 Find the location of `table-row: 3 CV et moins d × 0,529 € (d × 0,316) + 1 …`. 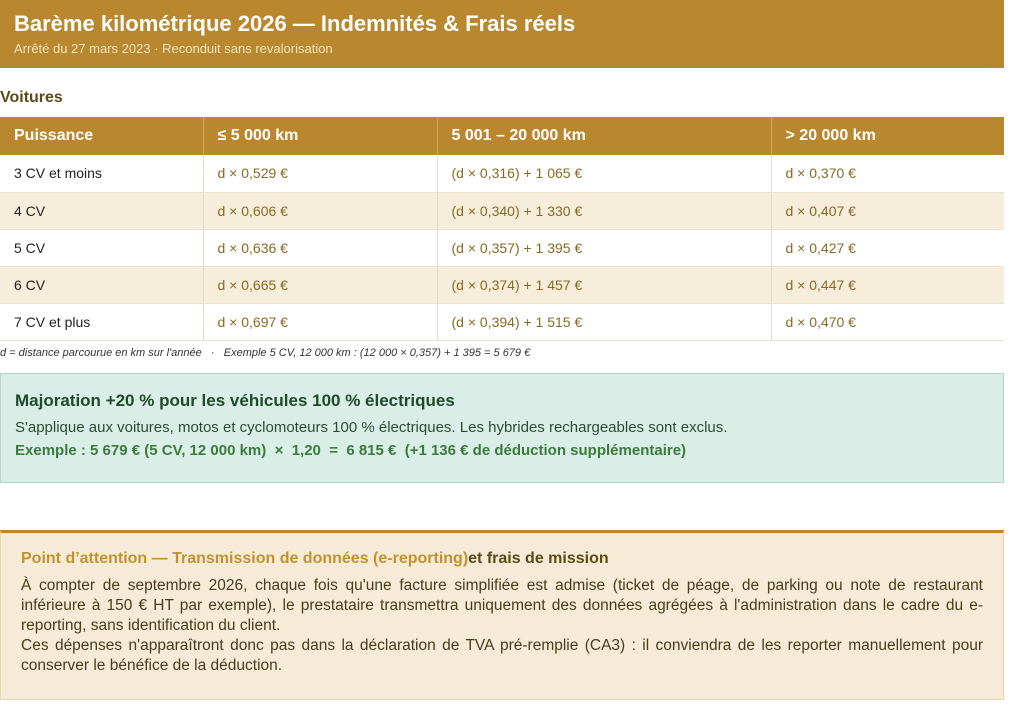

table-row: 3 CV et moins d × 0,529 € (d × 0,316) + 1 … is located at coordinates (502, 174).